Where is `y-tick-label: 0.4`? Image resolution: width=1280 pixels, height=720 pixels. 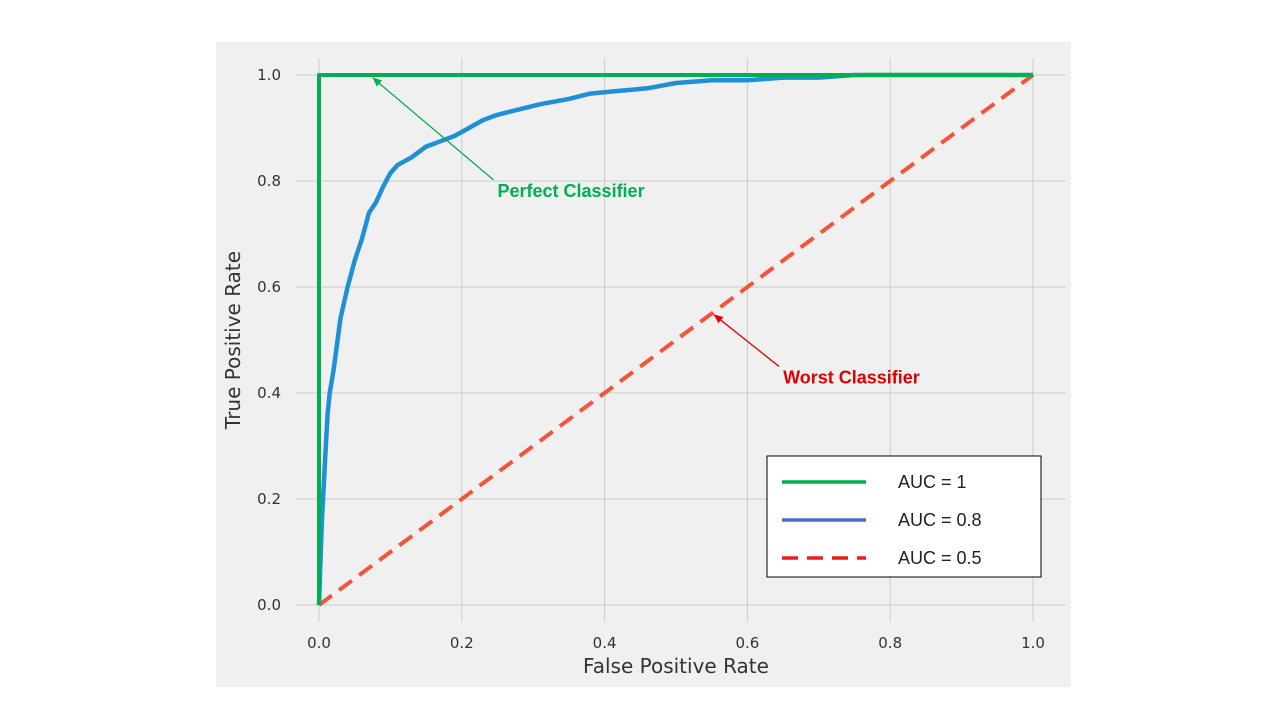
y-tick-label: 0.4 is located at coordinates (269, 393).